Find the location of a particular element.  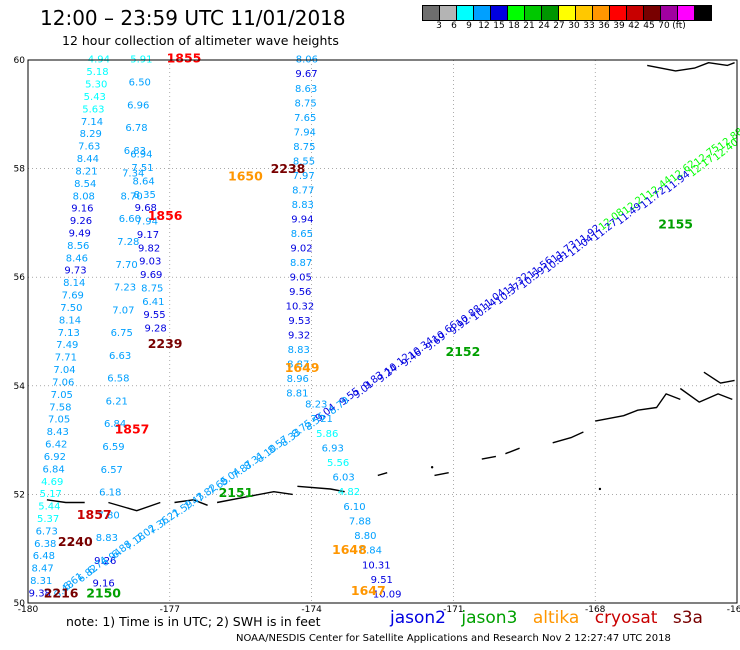

wave-height-value: 9.67 is located at coordinates (306, 74).